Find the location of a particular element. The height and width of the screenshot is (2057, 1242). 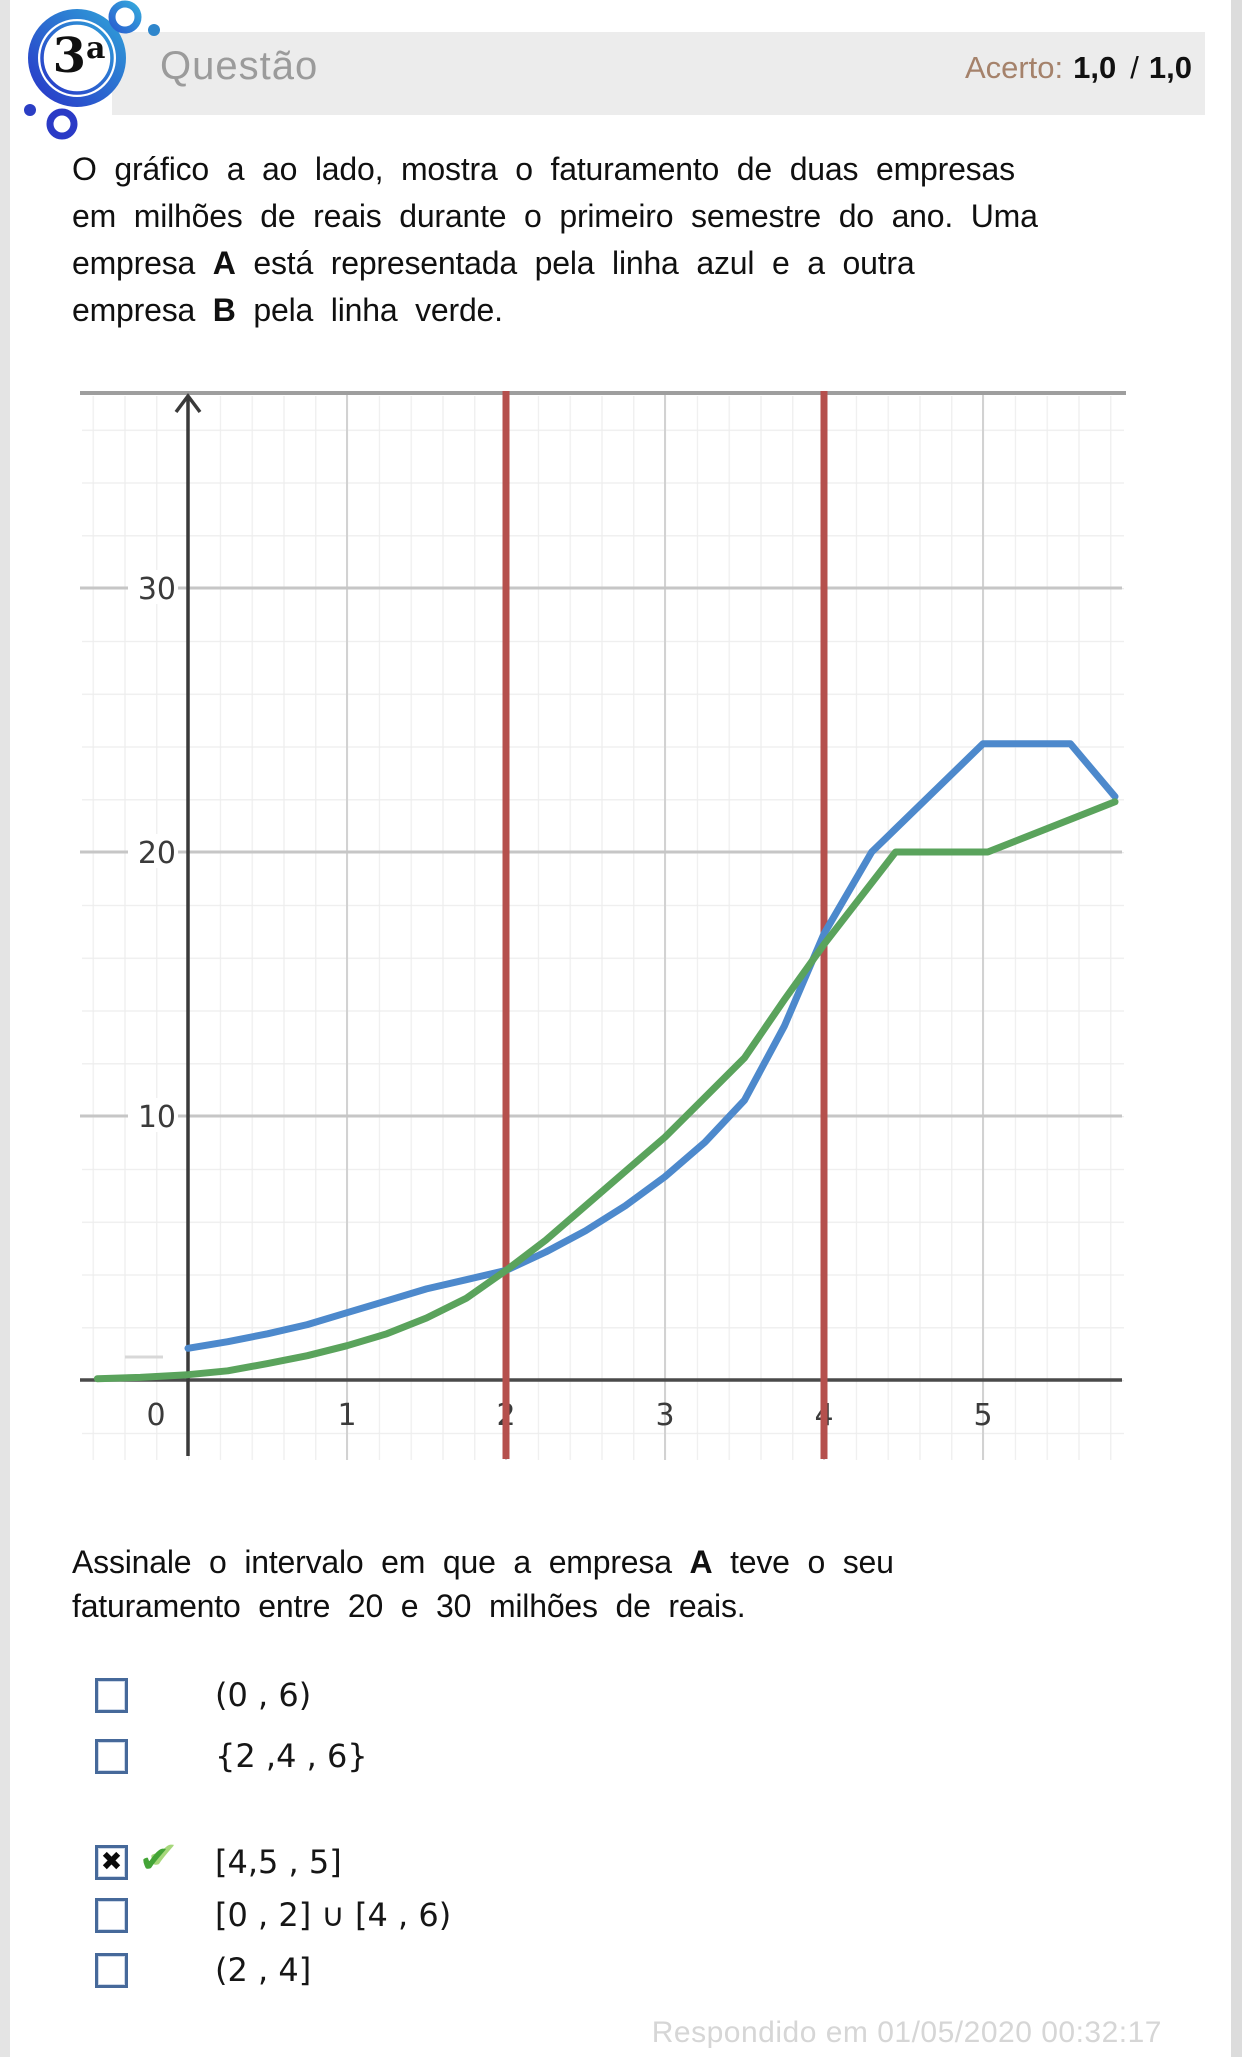

y-tick-20: 20 is located at coordinates (157, 853).